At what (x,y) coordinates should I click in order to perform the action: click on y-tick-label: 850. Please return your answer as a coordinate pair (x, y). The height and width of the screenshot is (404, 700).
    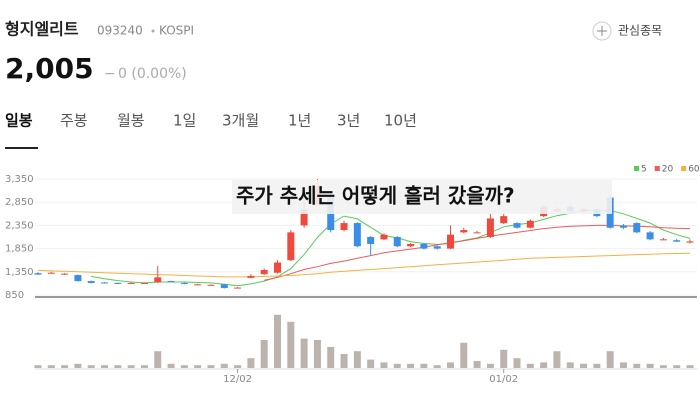
    Looking at the image, I should click on (14, 295).